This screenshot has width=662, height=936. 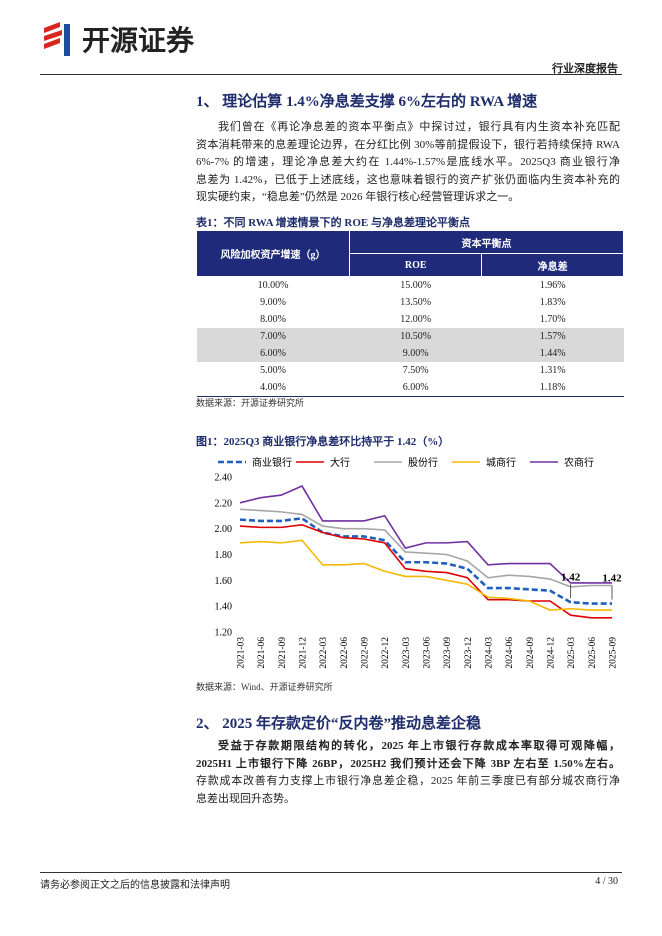 I want to click on table-row: 8.00% 12.00% 1.70%, so click(x=410, y=319).